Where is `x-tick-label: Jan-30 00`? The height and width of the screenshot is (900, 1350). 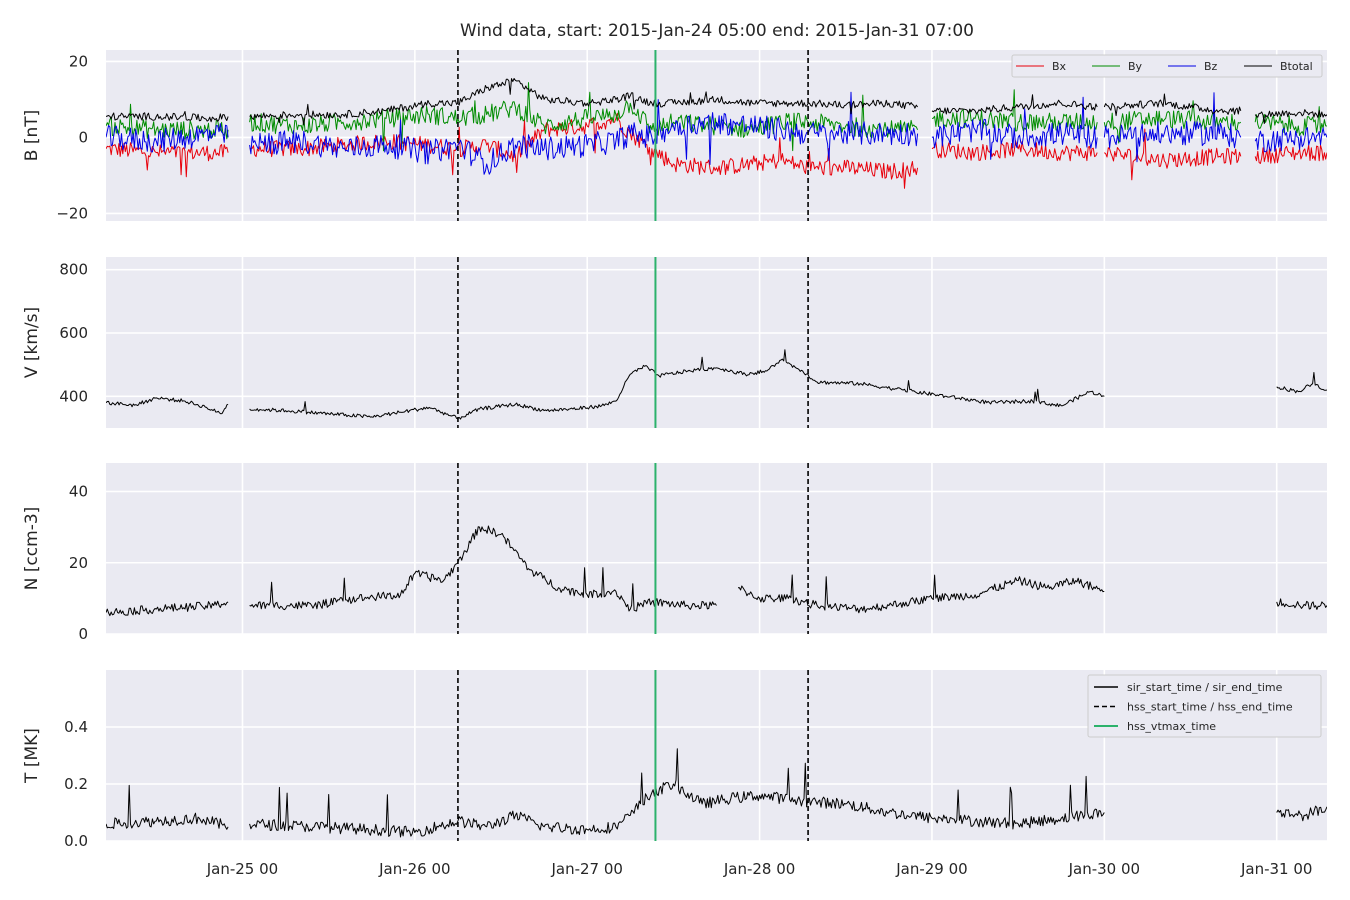
x-tick-label: Jan-30 00 is located at coordinates (1104, 869).